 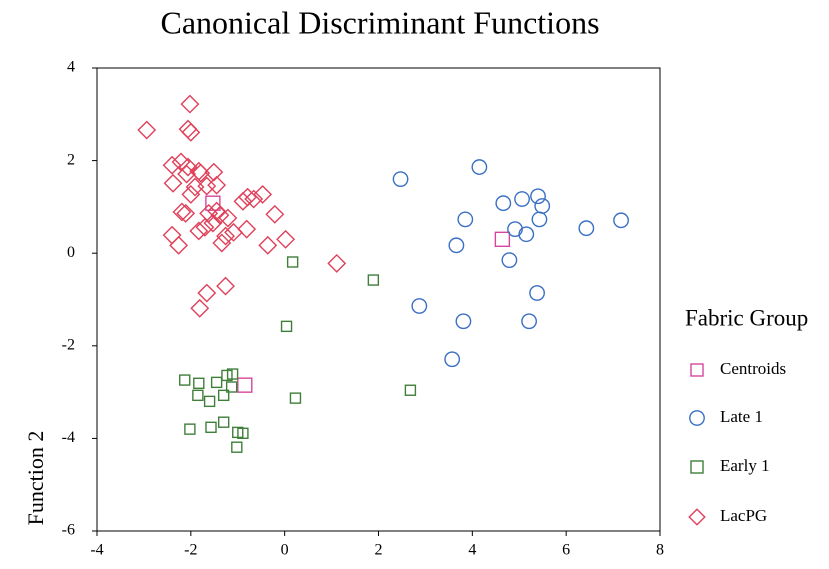 I want to click on x-tick-label: 4, so click(x=472, y=550).